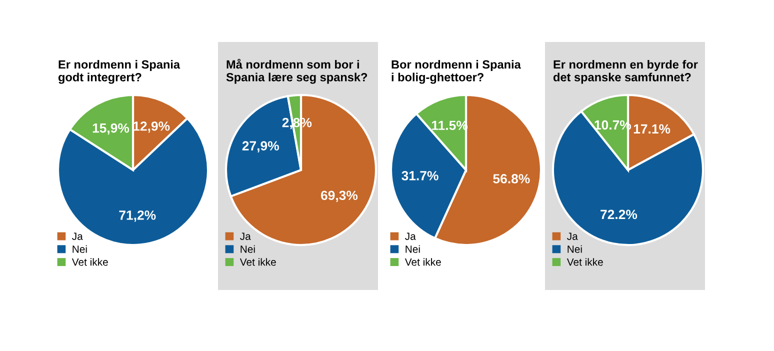 The height and width of the screenshot is (351, 774). I want to click on chart-title: Er nordmenn en byrde for det spanske samfunnet?, so click(625, 72).